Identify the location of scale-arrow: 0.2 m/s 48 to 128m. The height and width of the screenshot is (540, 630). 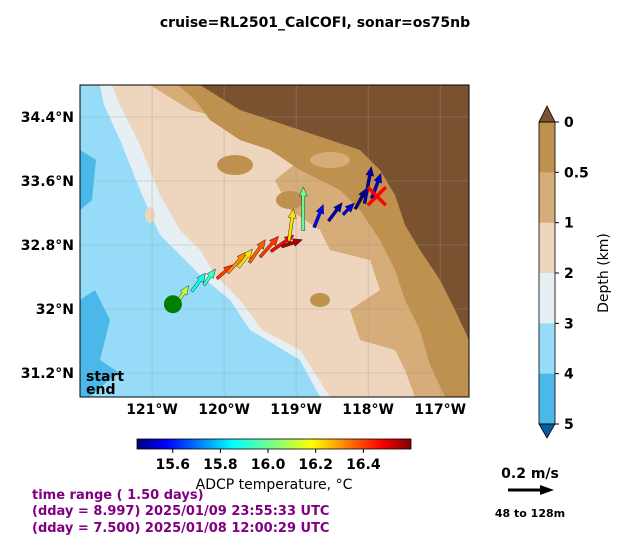
(530, 493).